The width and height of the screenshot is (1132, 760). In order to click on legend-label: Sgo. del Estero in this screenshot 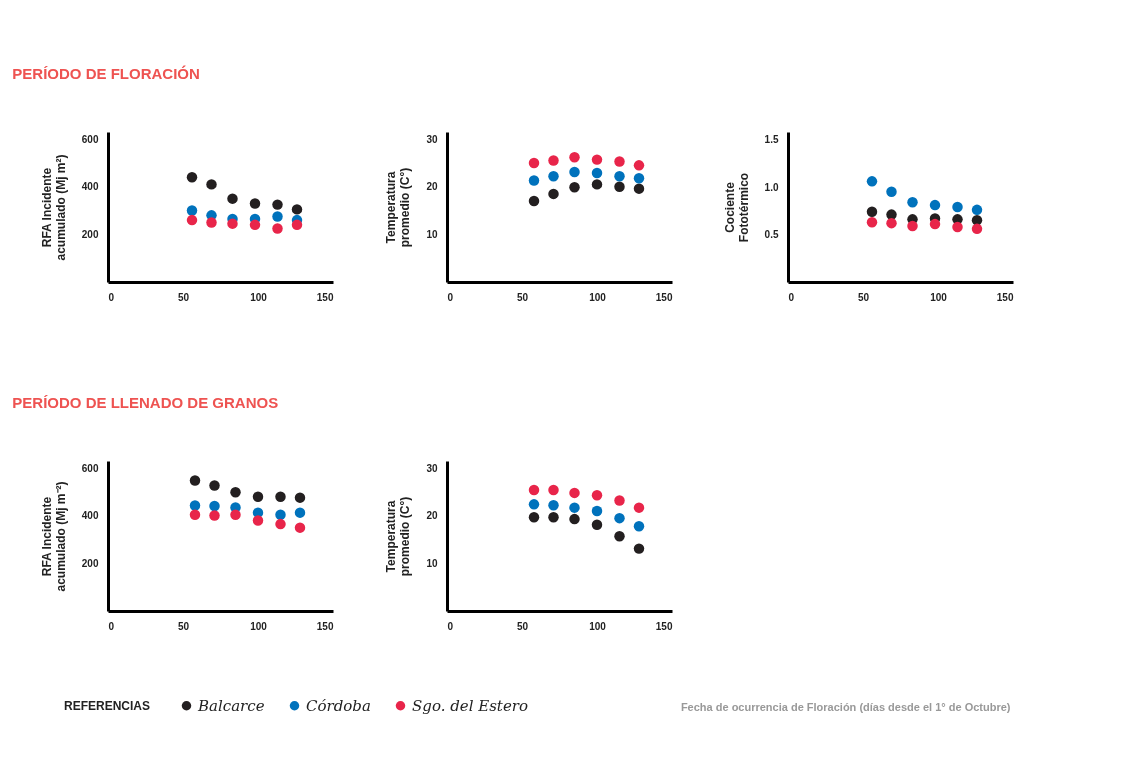, I will do `click(470, 705)`.